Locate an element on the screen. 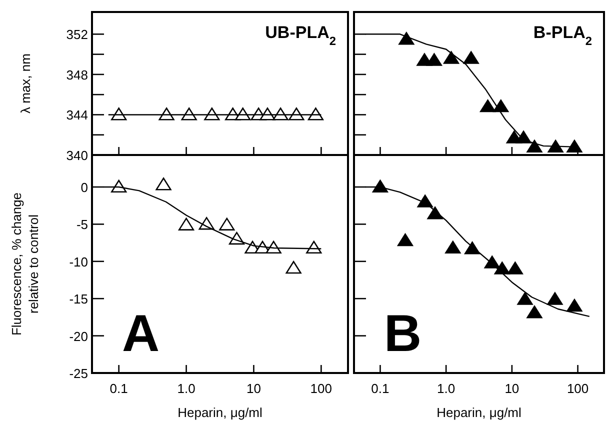 The width and height of the screenshot is (609, 421). y-tick-label: -20 is located at coordinates (78, 336).